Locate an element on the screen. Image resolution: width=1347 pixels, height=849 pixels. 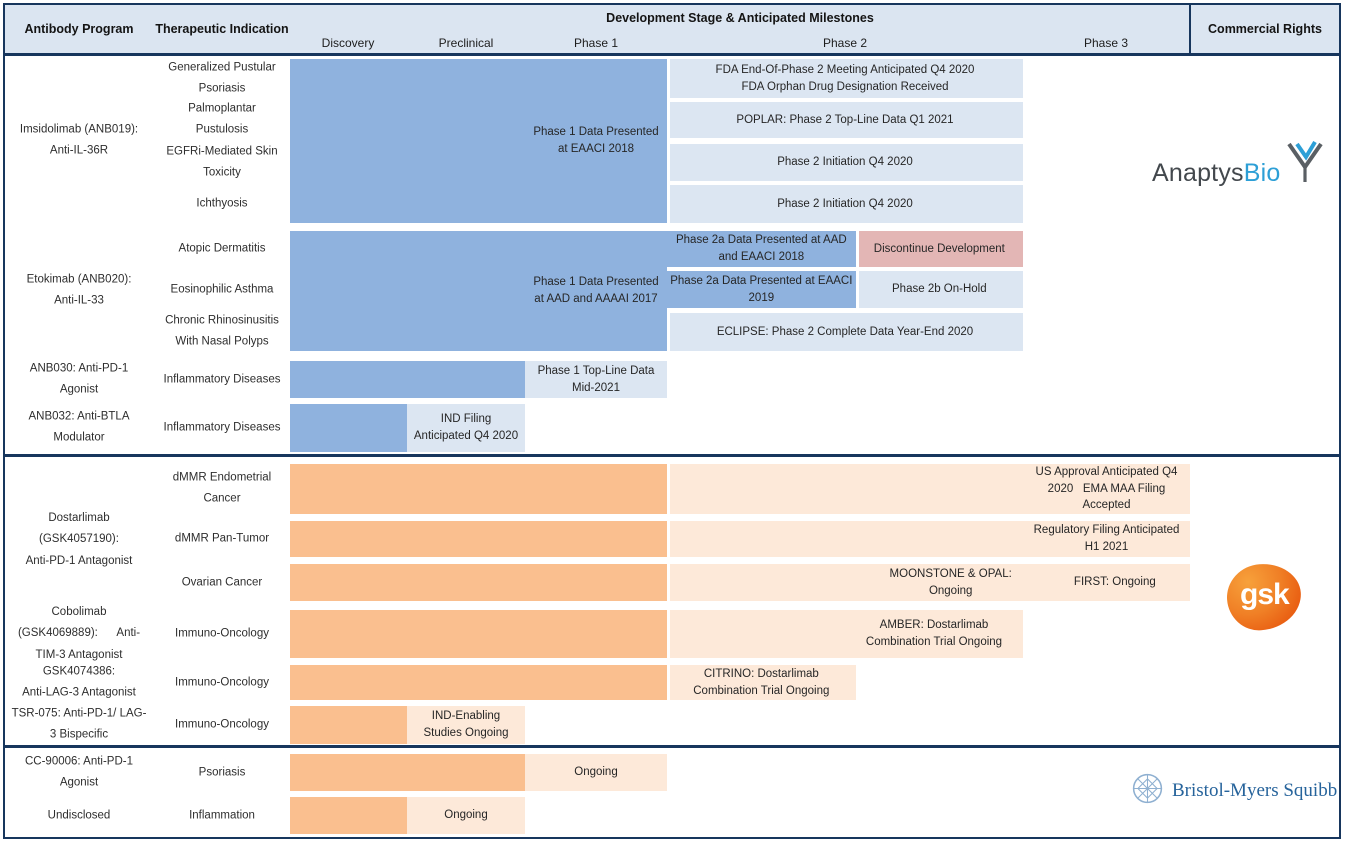
bms-wordmark: Bristol-Myers Squibb is located at coordinates (1255, 790).